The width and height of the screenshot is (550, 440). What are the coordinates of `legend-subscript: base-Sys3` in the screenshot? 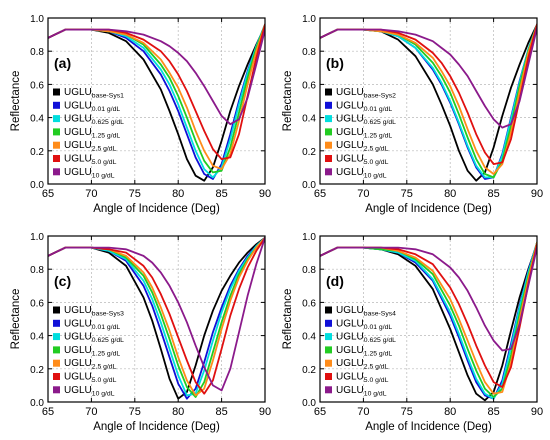 It's located at (108, 314).